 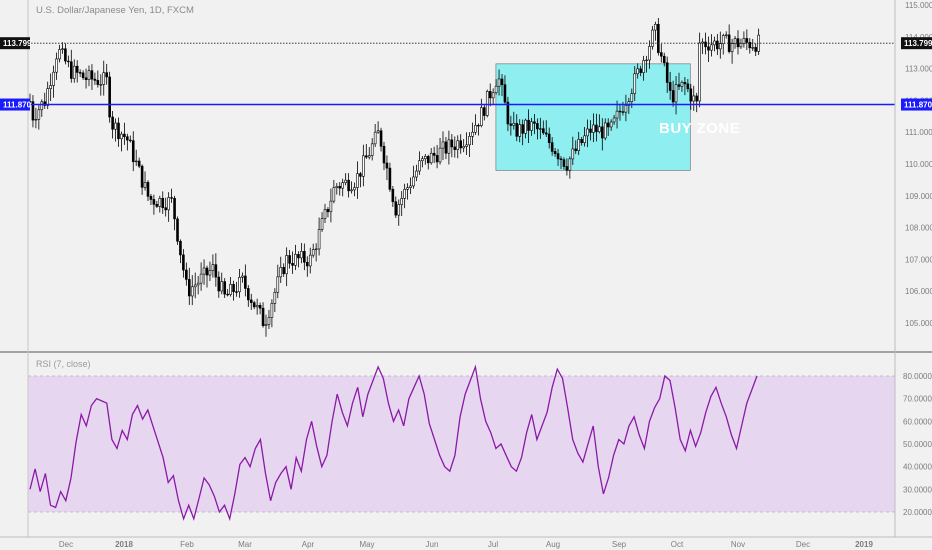 What do you see at coordinates (917, 489) in the screenshot?
I see `rsi-tick-label: 30.0000` at bounding box center [917, 489].